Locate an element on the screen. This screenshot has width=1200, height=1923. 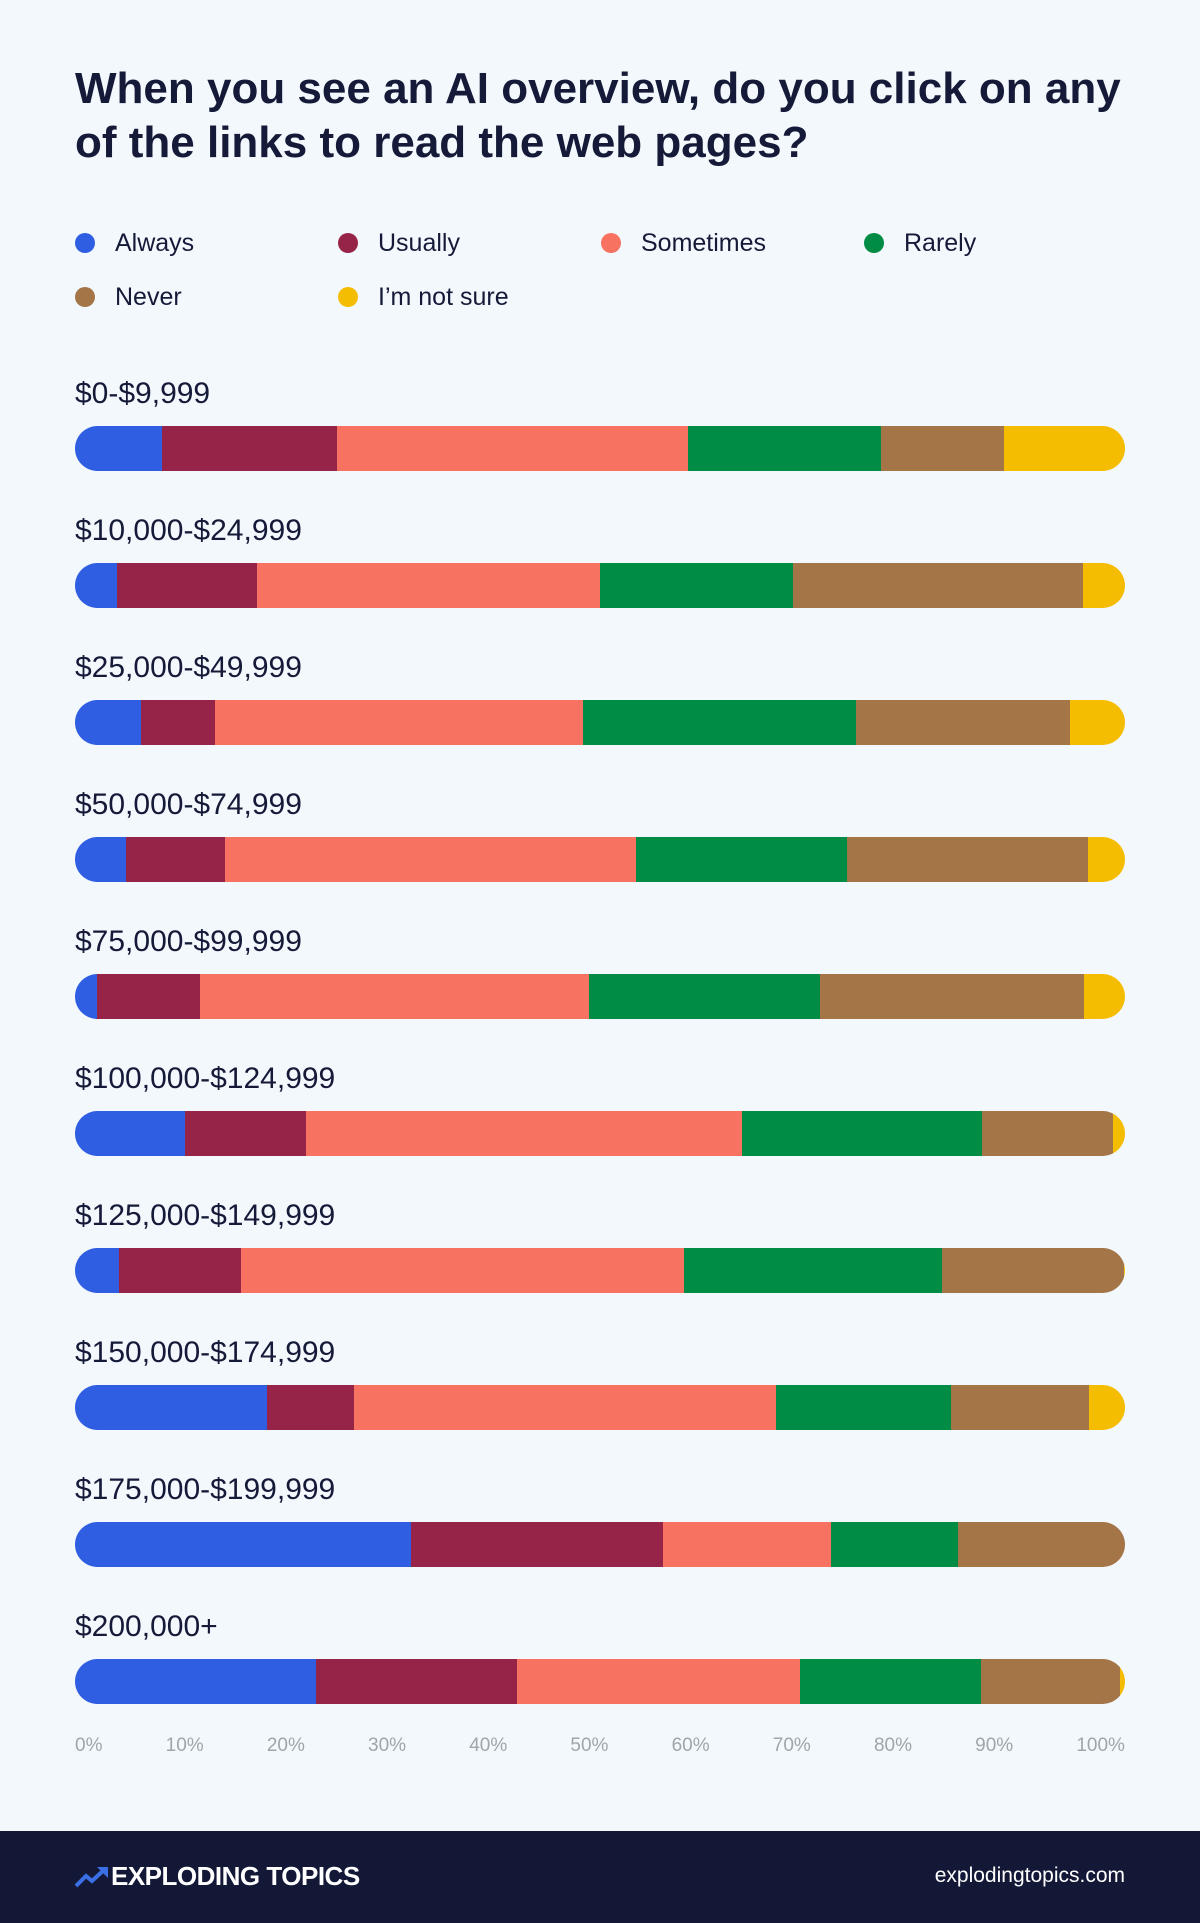
bar-row: $150,000-$174,999 is located at coordinates (600, 1381).